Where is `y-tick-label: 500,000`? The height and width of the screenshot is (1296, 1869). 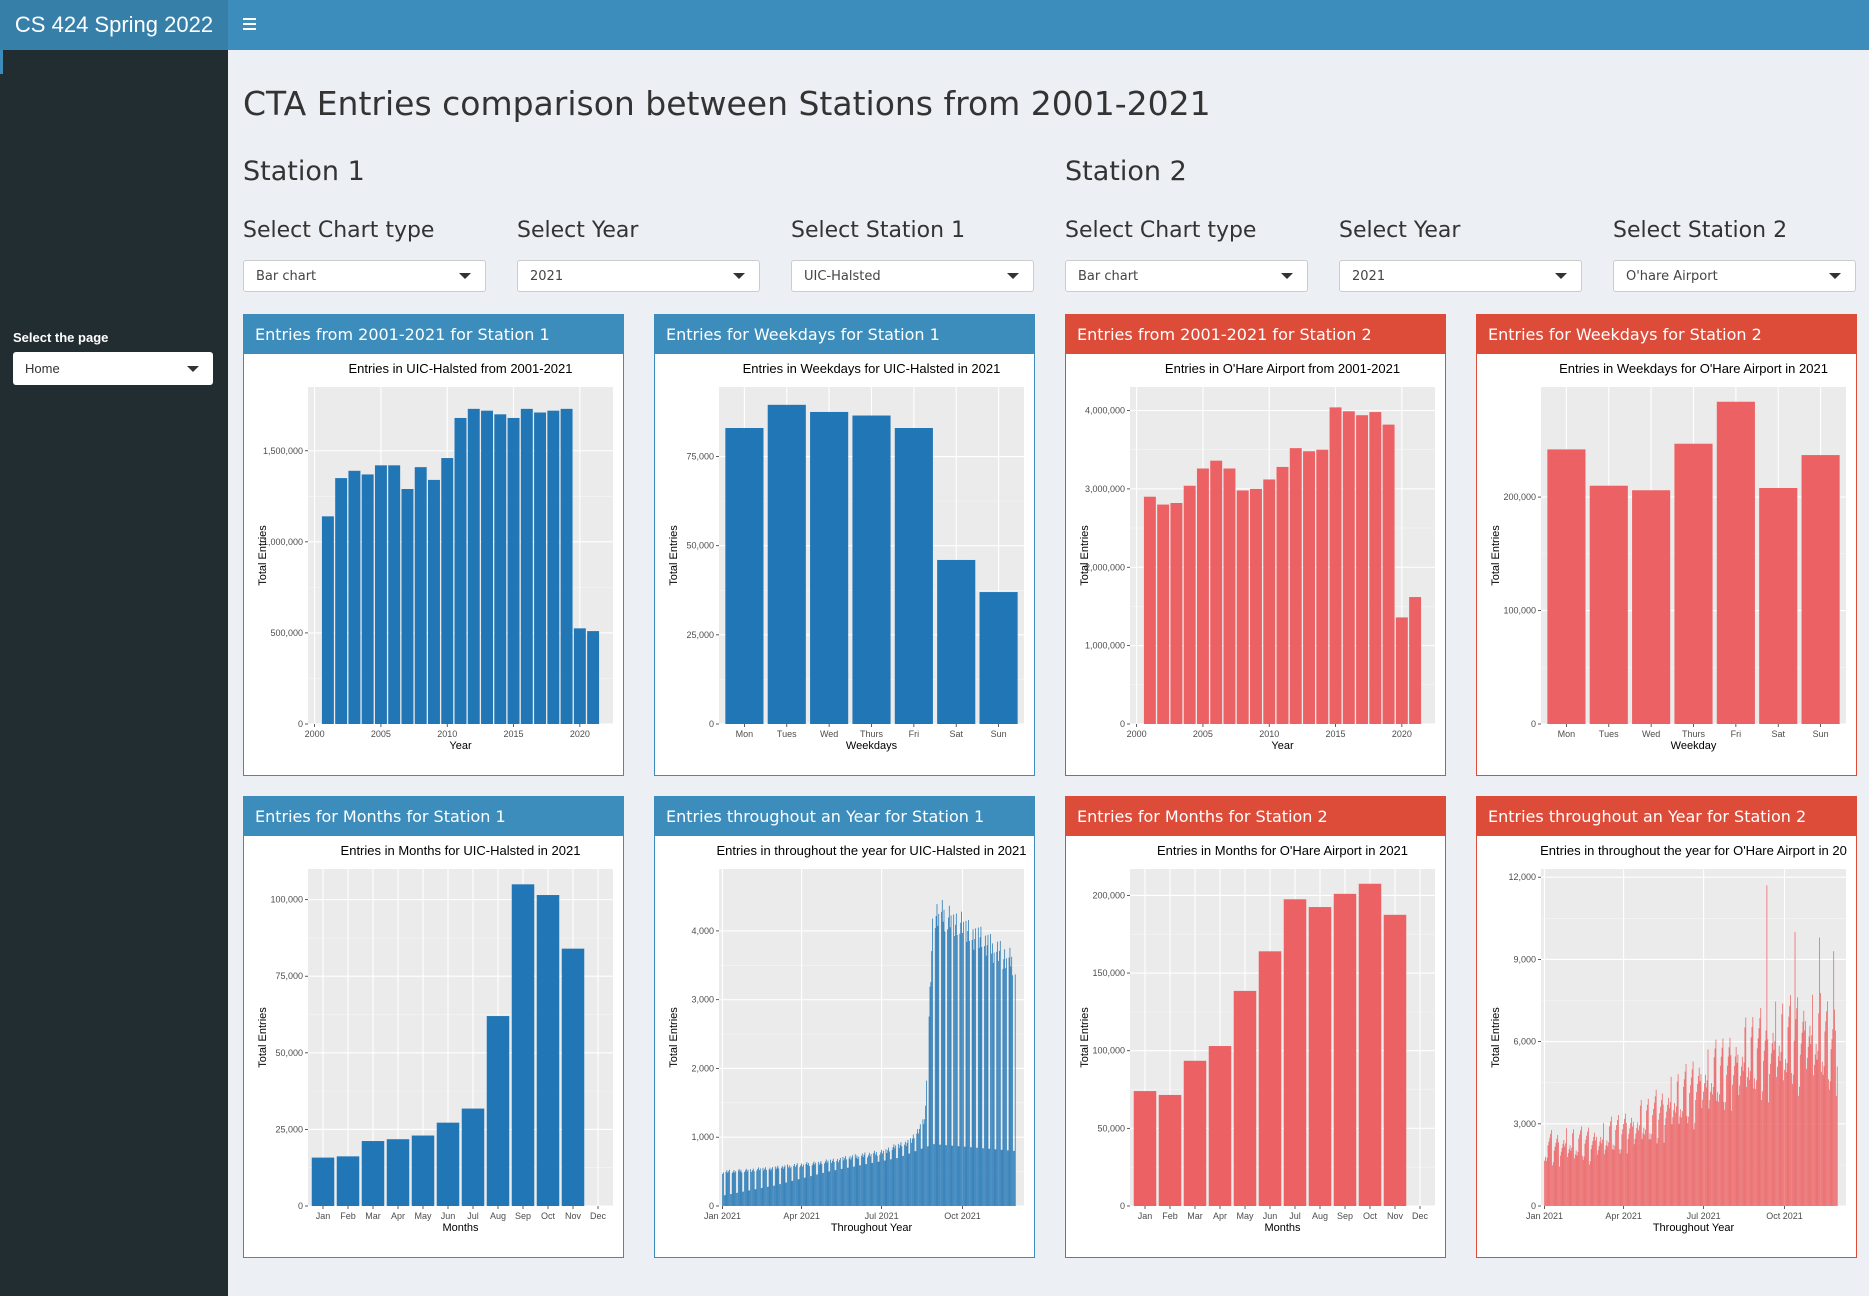
y-tick-label: 500,000 is located at coordinates (286, 633).